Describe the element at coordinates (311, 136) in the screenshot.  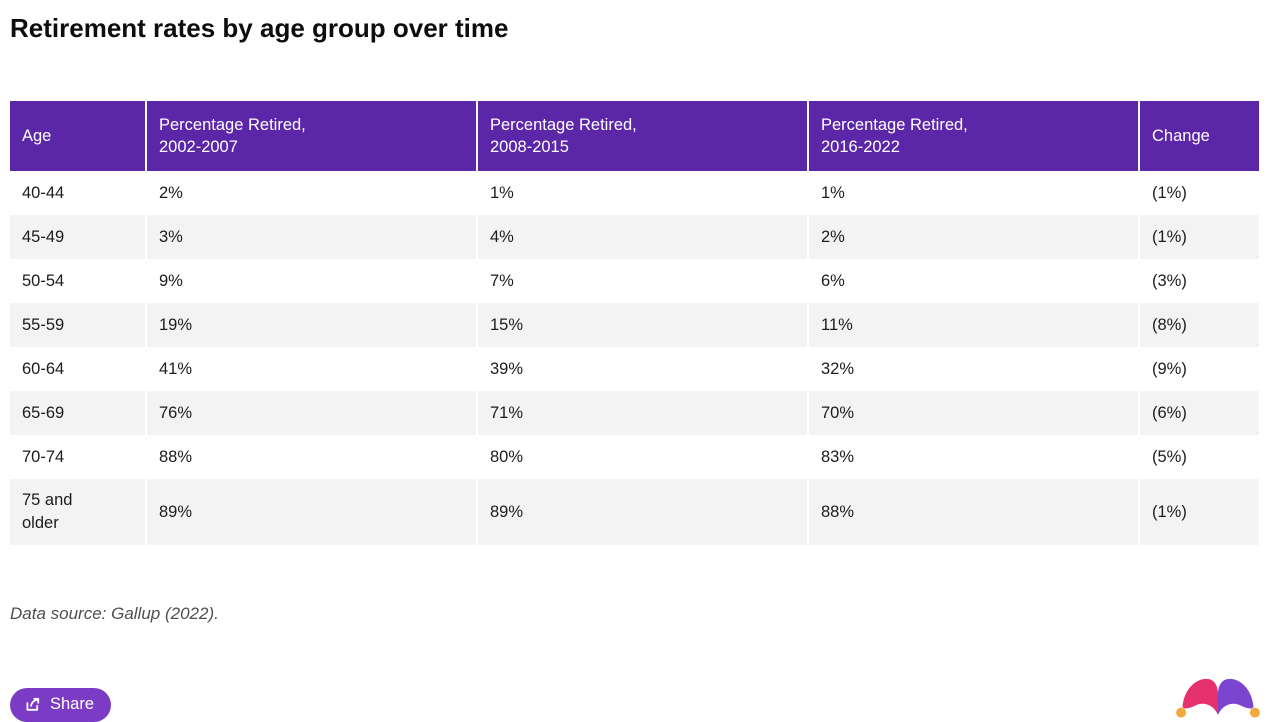
I see `column-header-2002-2007: Percentage Retired, 2002-2007` at that location.